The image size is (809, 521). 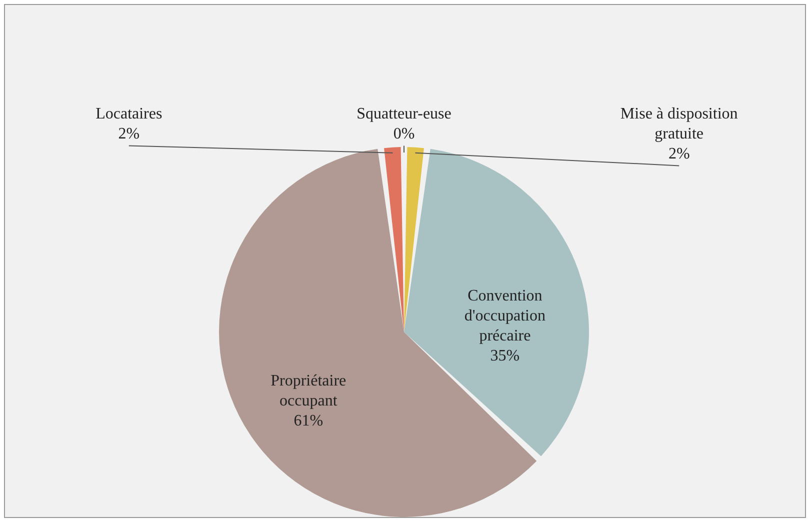 I want to click on data-label: 61%, so click(x=309, y=421).